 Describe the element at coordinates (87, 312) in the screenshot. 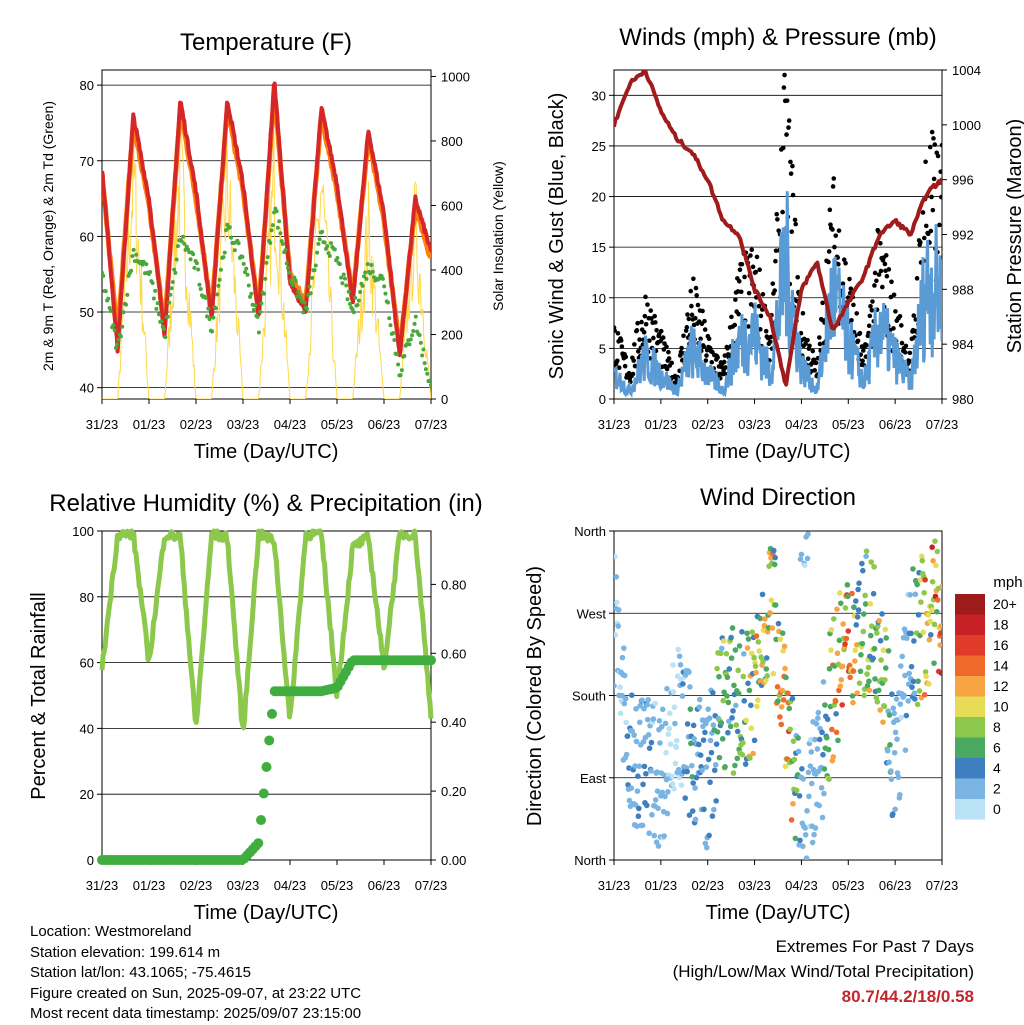

I see `temperature-ytick-label: 50` at that location.